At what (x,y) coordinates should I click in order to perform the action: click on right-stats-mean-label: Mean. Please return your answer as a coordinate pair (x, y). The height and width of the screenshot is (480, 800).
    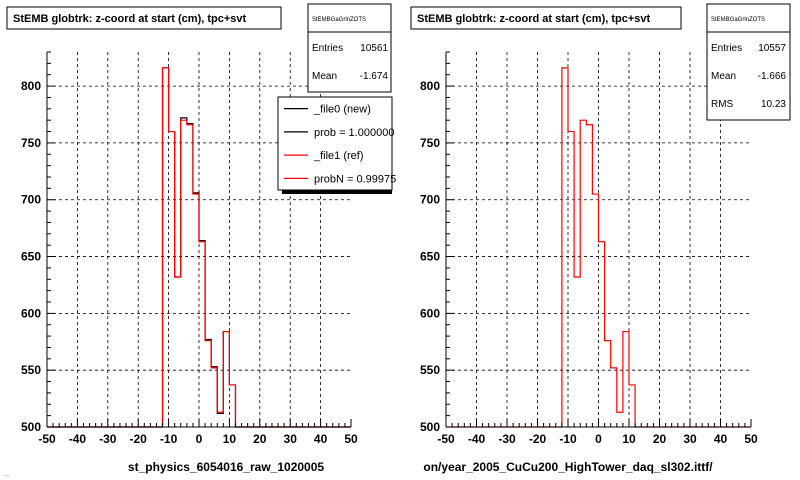
    Looking at the image, I should click on (723, 76).